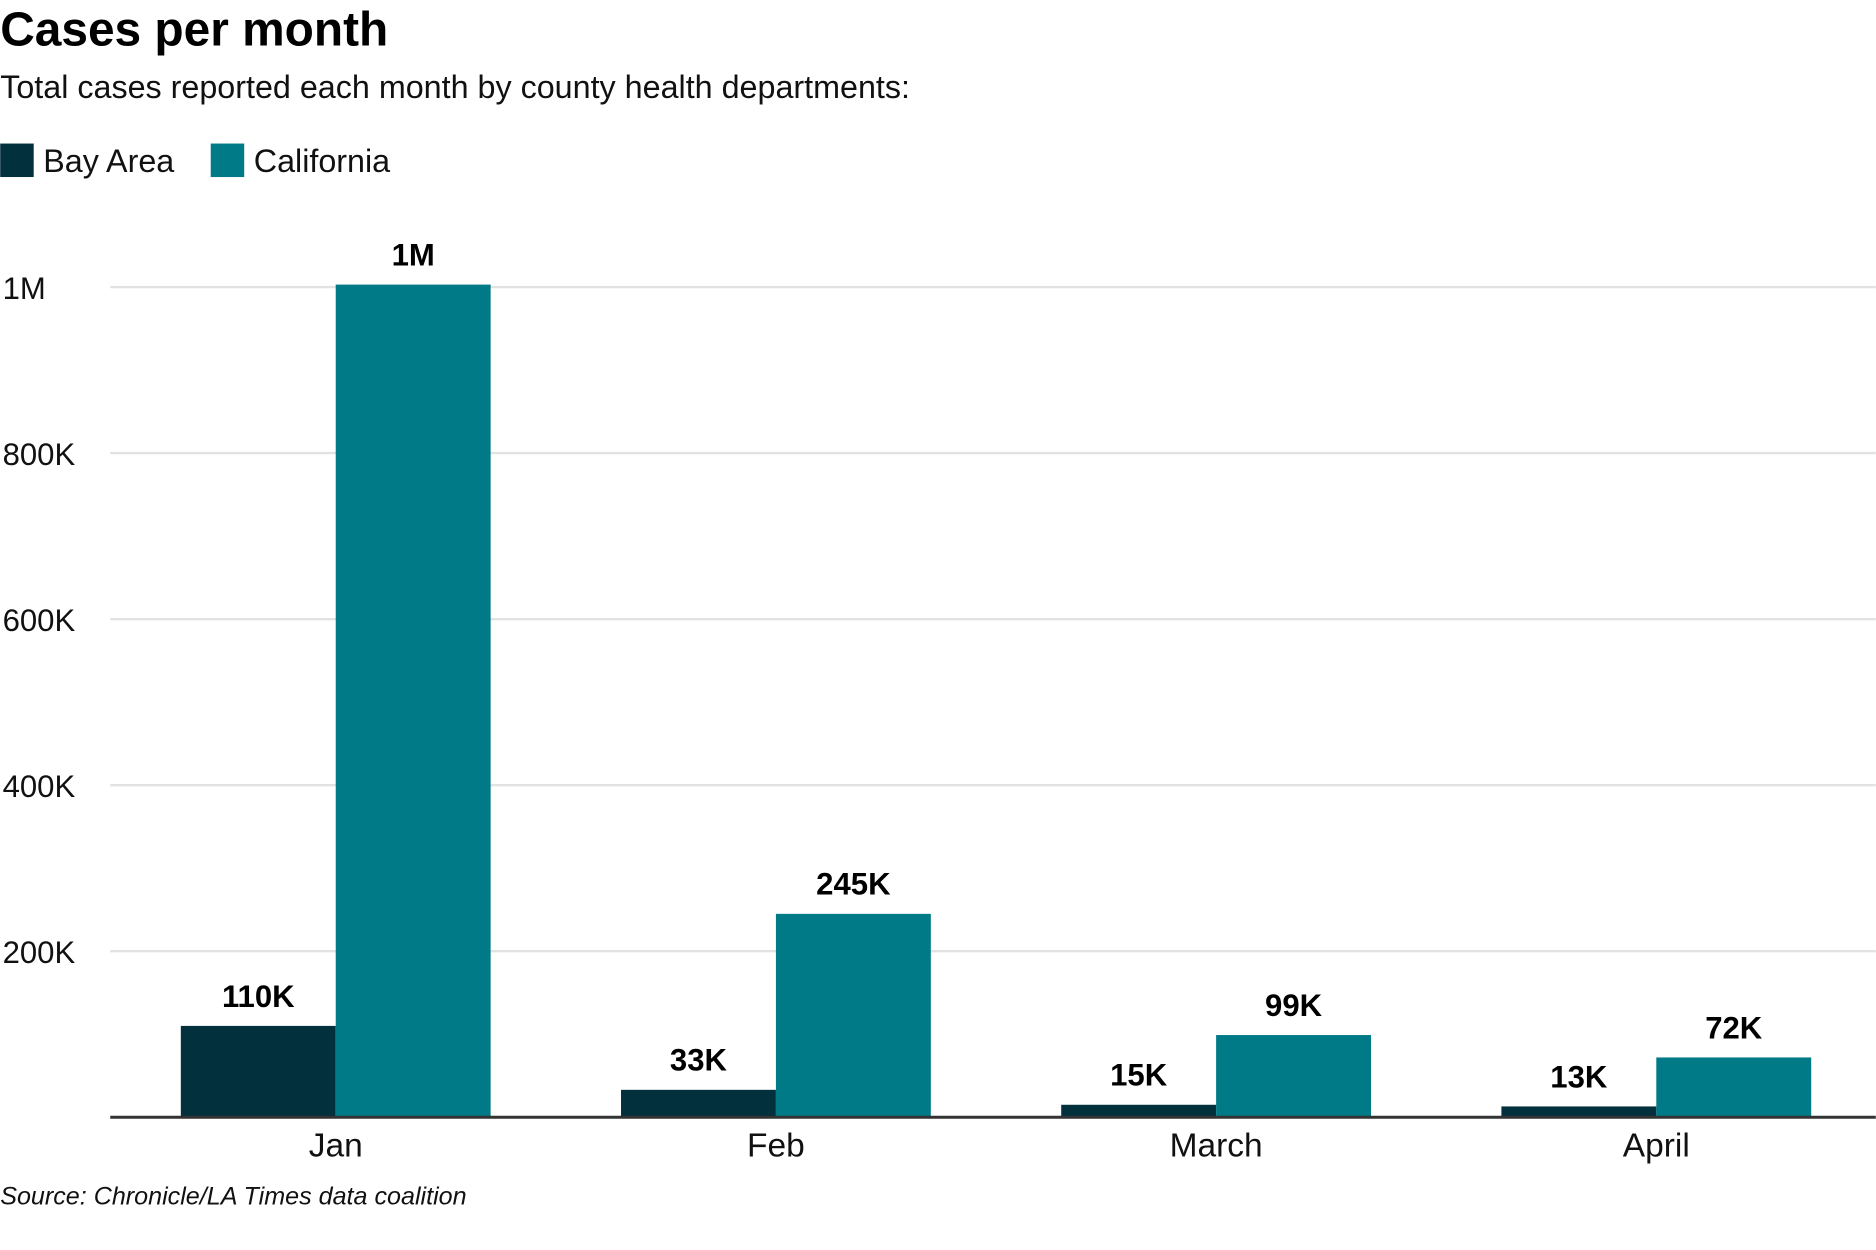 This screenshot has width=1876, height=1250. What do you see at coordinates (699, 1060) in the screenshot?
I see `data-label: 33K` at bounding box center [699, 1060].